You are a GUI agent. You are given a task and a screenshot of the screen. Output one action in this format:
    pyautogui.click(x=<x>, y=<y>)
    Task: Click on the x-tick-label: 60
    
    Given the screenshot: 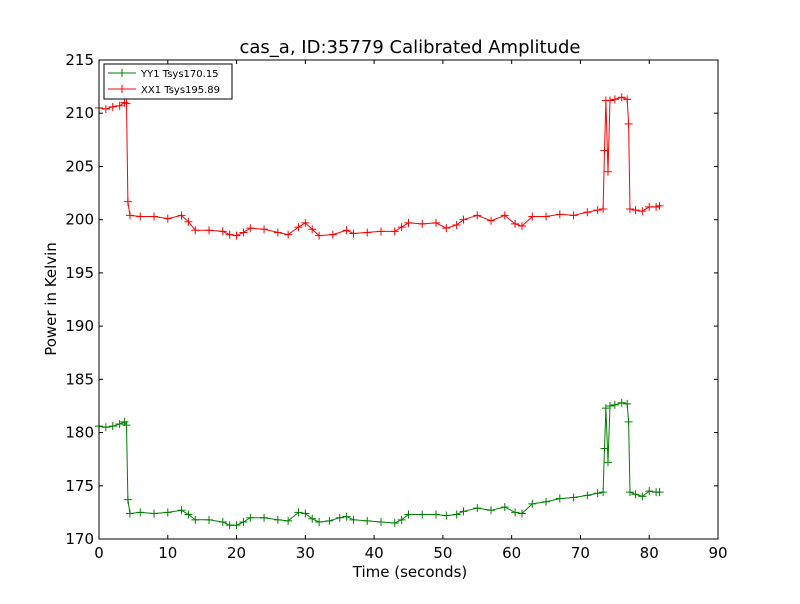 What is the action you would take?
    pyautogui.click(x=511, y=553)
    